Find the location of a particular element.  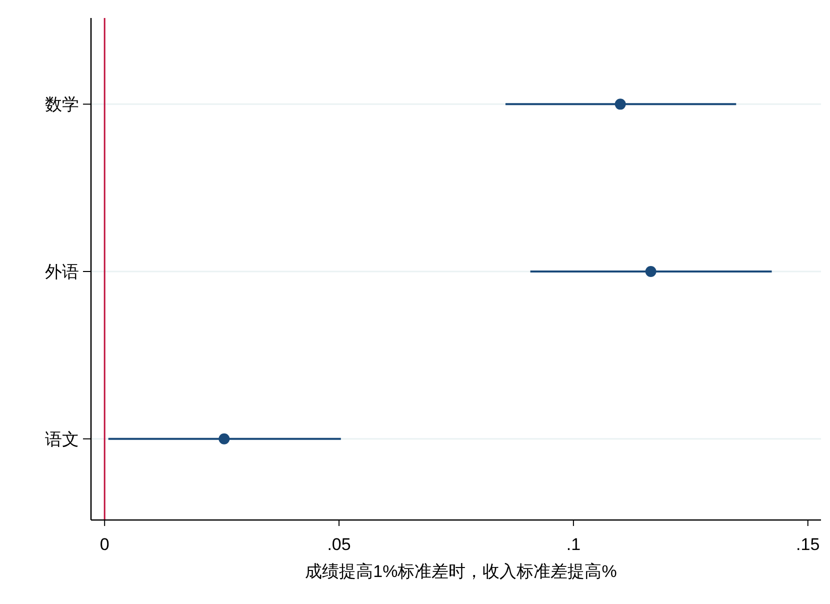

y-tick-label: 语文 is located at coordinates (62, 439).